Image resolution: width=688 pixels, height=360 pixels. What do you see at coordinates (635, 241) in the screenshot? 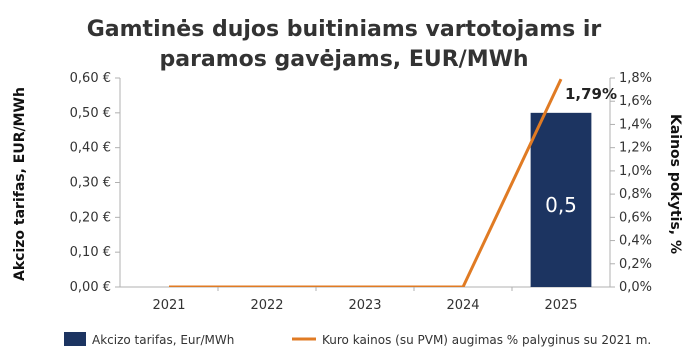
I see `y2-tick-label: 0,4%` at bounding box center [635, 241].